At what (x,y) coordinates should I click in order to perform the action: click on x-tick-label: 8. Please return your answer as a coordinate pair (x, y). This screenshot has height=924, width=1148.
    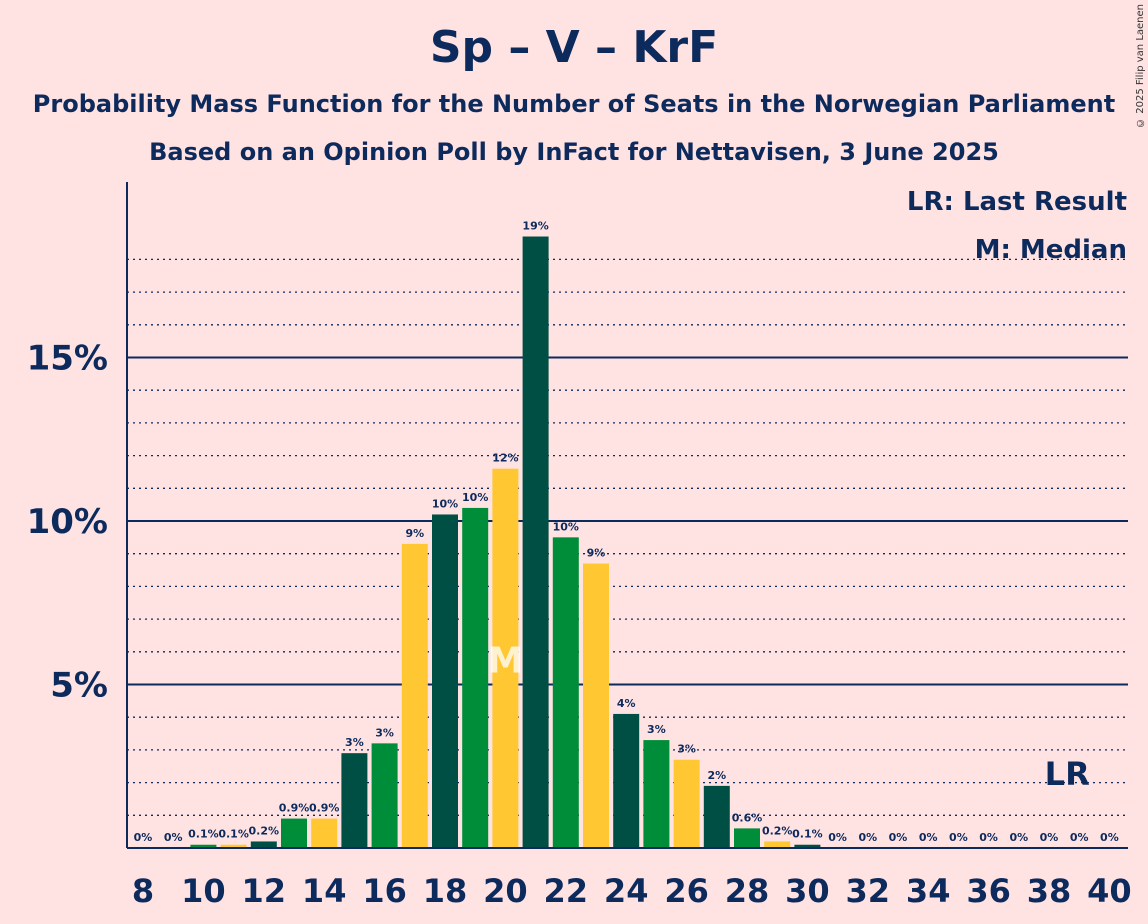
    Looking at the image, I should click on (143, 891).